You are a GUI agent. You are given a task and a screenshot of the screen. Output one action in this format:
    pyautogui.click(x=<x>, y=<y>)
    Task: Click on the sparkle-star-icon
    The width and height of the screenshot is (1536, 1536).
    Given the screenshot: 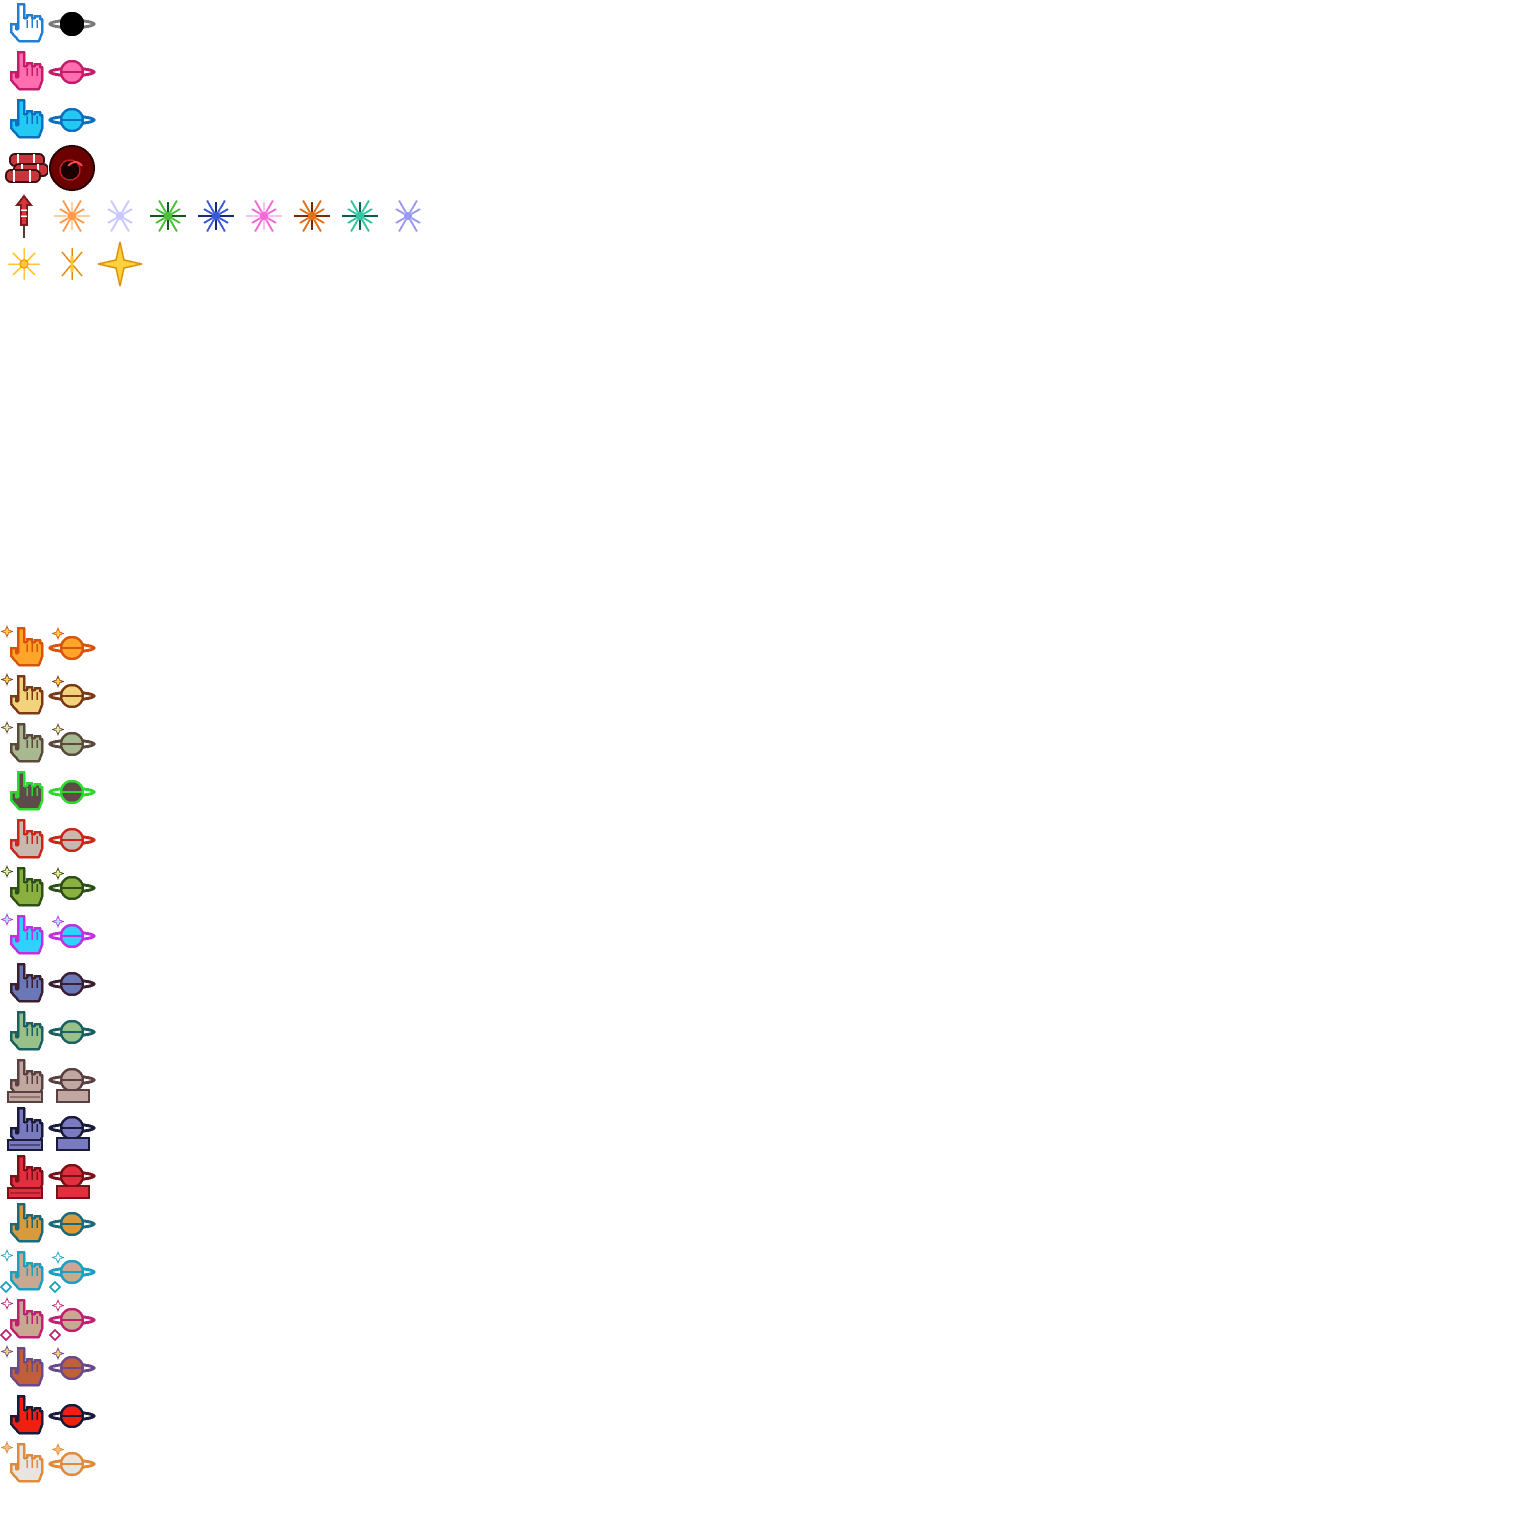 What is the action you would take?
    pyautogui.click(x=120, y=264)
    